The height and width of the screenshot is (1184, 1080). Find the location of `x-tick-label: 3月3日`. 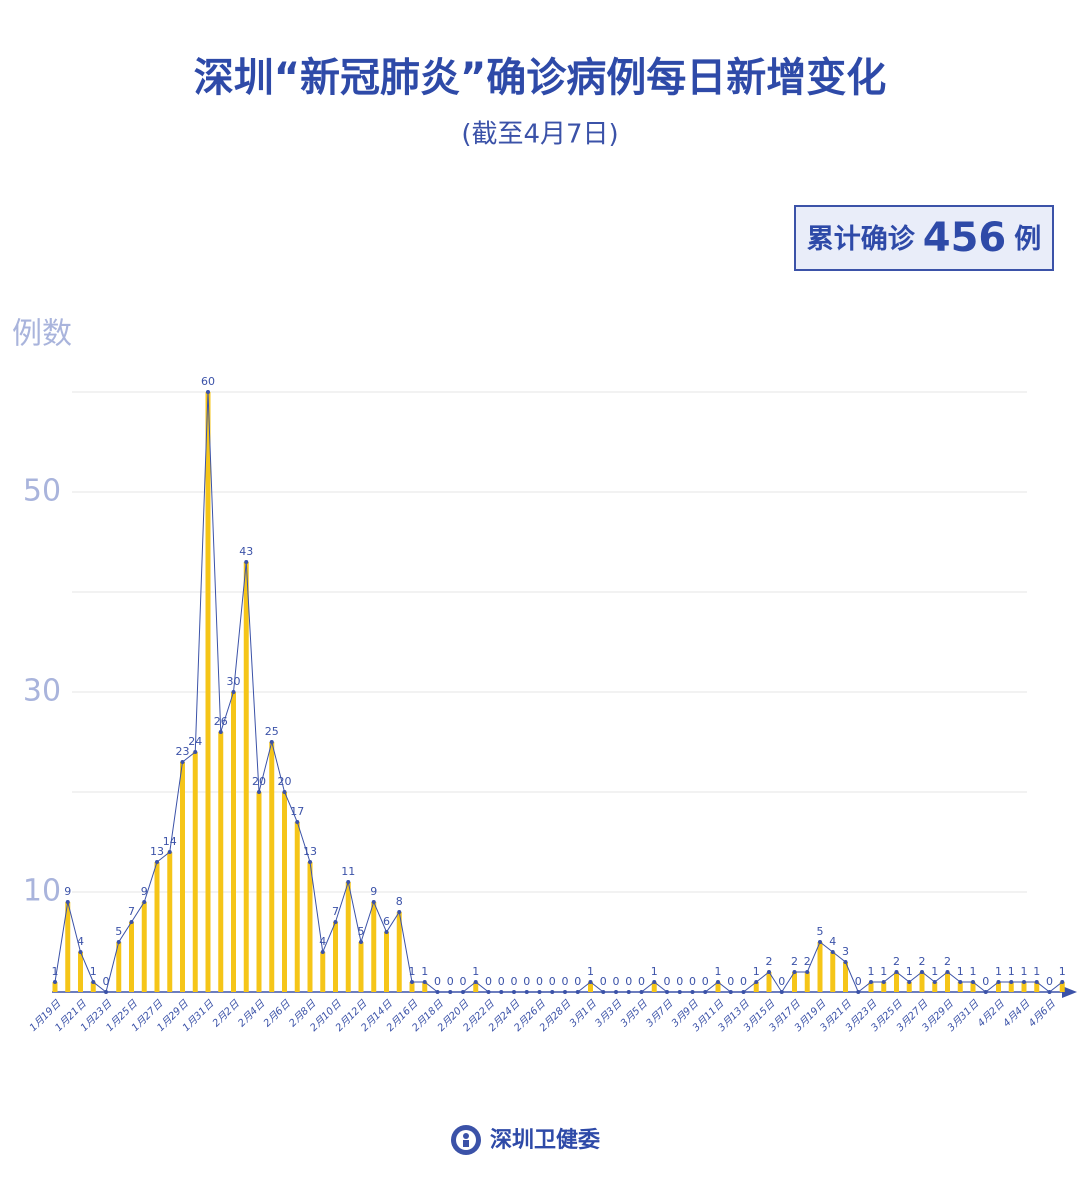

x-tick-label: 3月3日 is located at coordinates (609, 1014).